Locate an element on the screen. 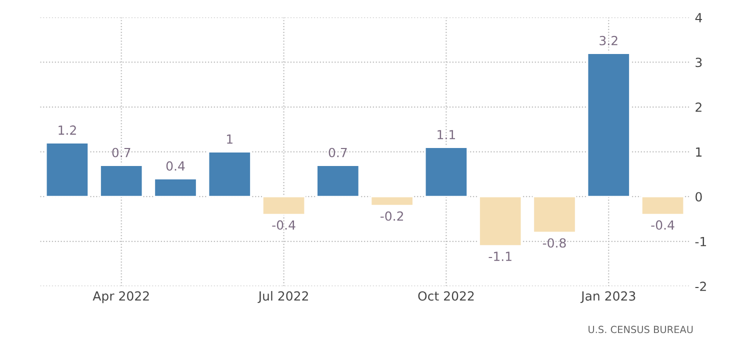 The image size is (730, 349). y-tick-label: 0 is located at coordinates (699, 197).